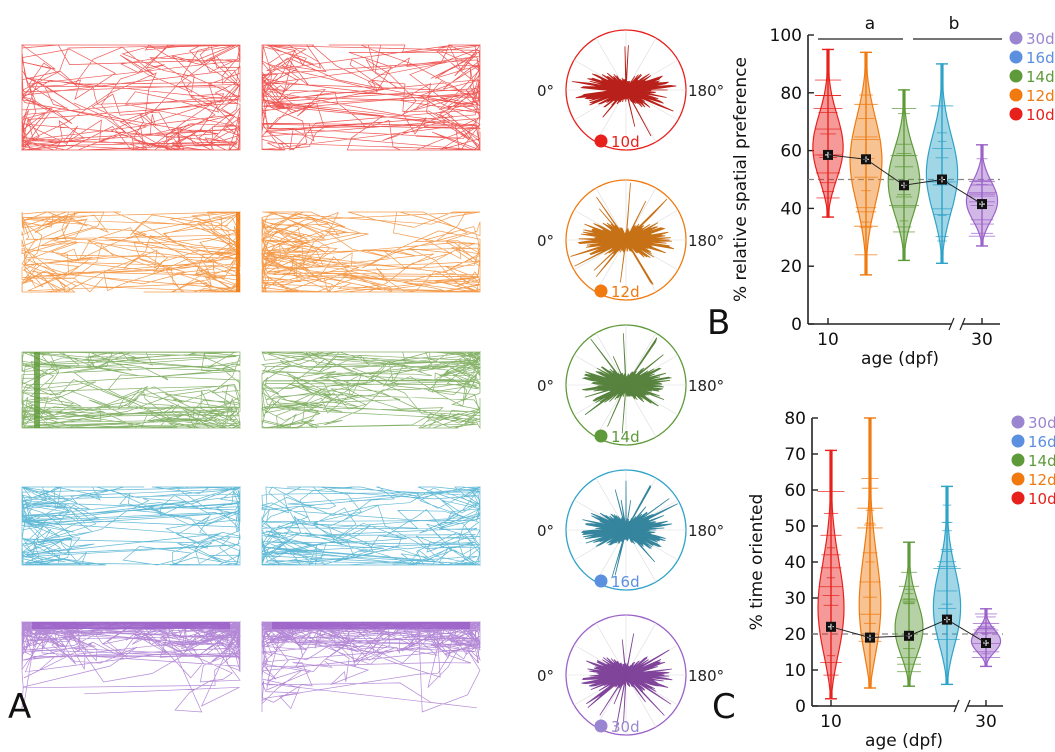  Describe the element at coordinates (795, 599) in the screenshot. I see `y-tick-label: 30` at that location.